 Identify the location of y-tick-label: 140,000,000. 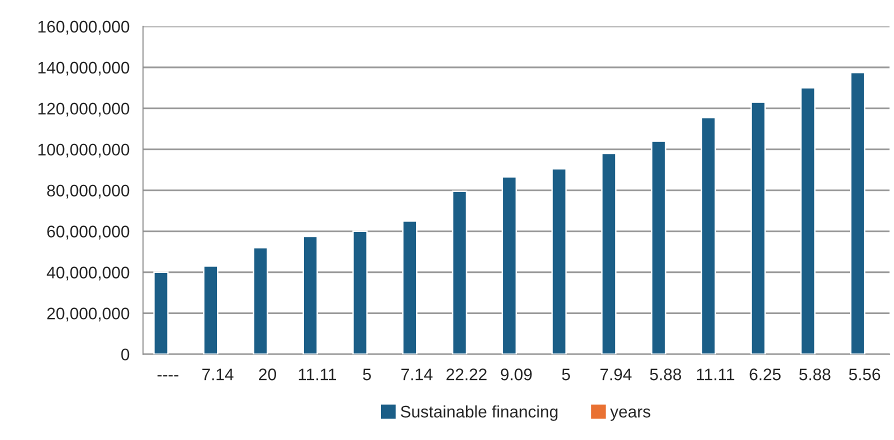
(84, 69).